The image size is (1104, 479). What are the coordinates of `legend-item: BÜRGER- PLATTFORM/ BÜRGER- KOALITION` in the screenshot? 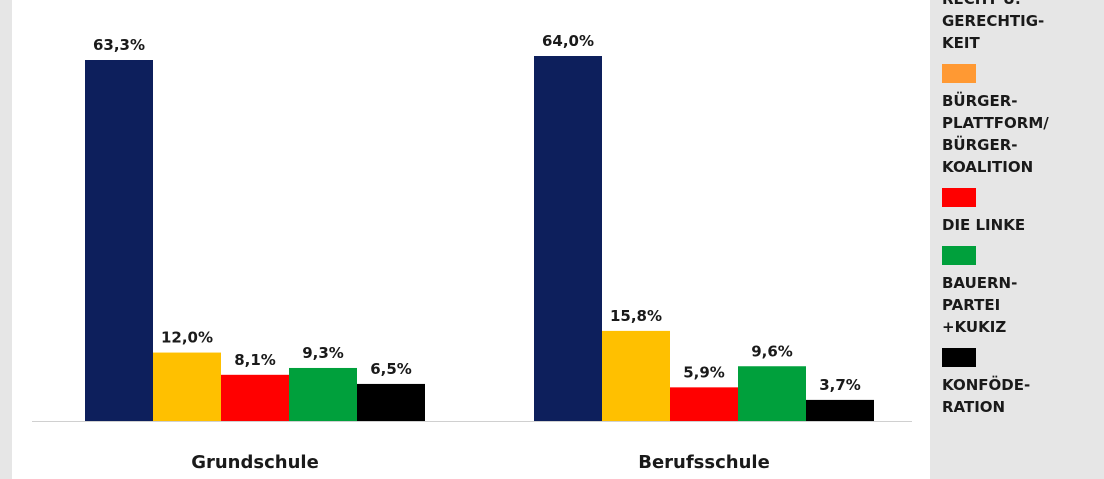 It's located at (1022, 121).